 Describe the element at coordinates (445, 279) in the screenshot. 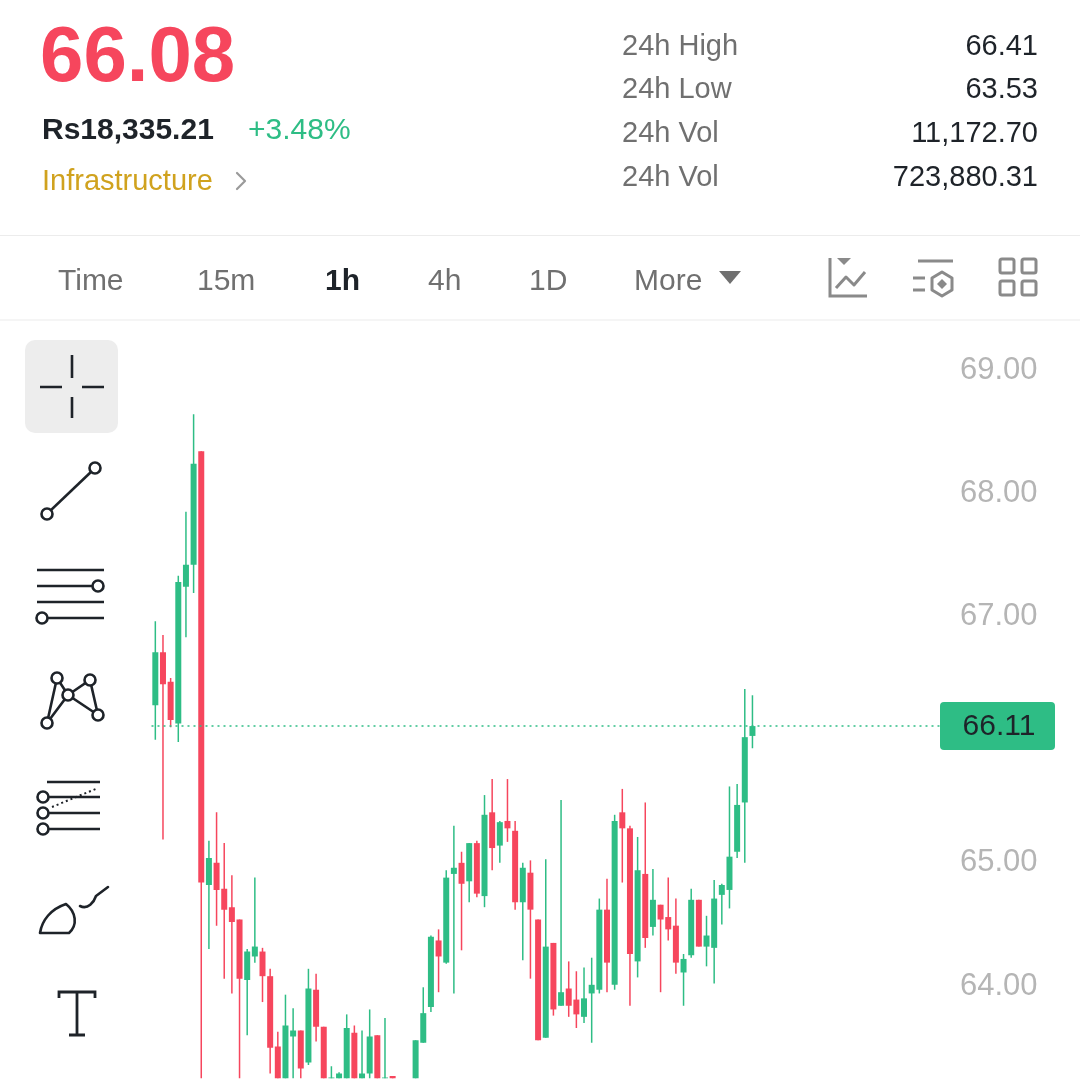

I see `text: 4h` at that location.